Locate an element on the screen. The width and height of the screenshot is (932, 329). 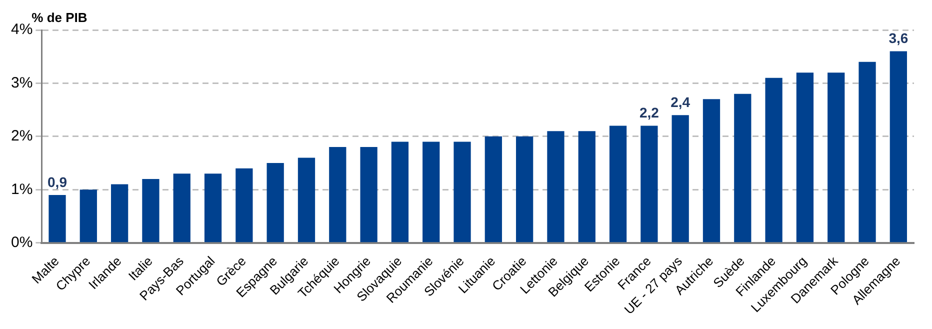
y-tick-label: 2% is located at coordinates (21, 136).